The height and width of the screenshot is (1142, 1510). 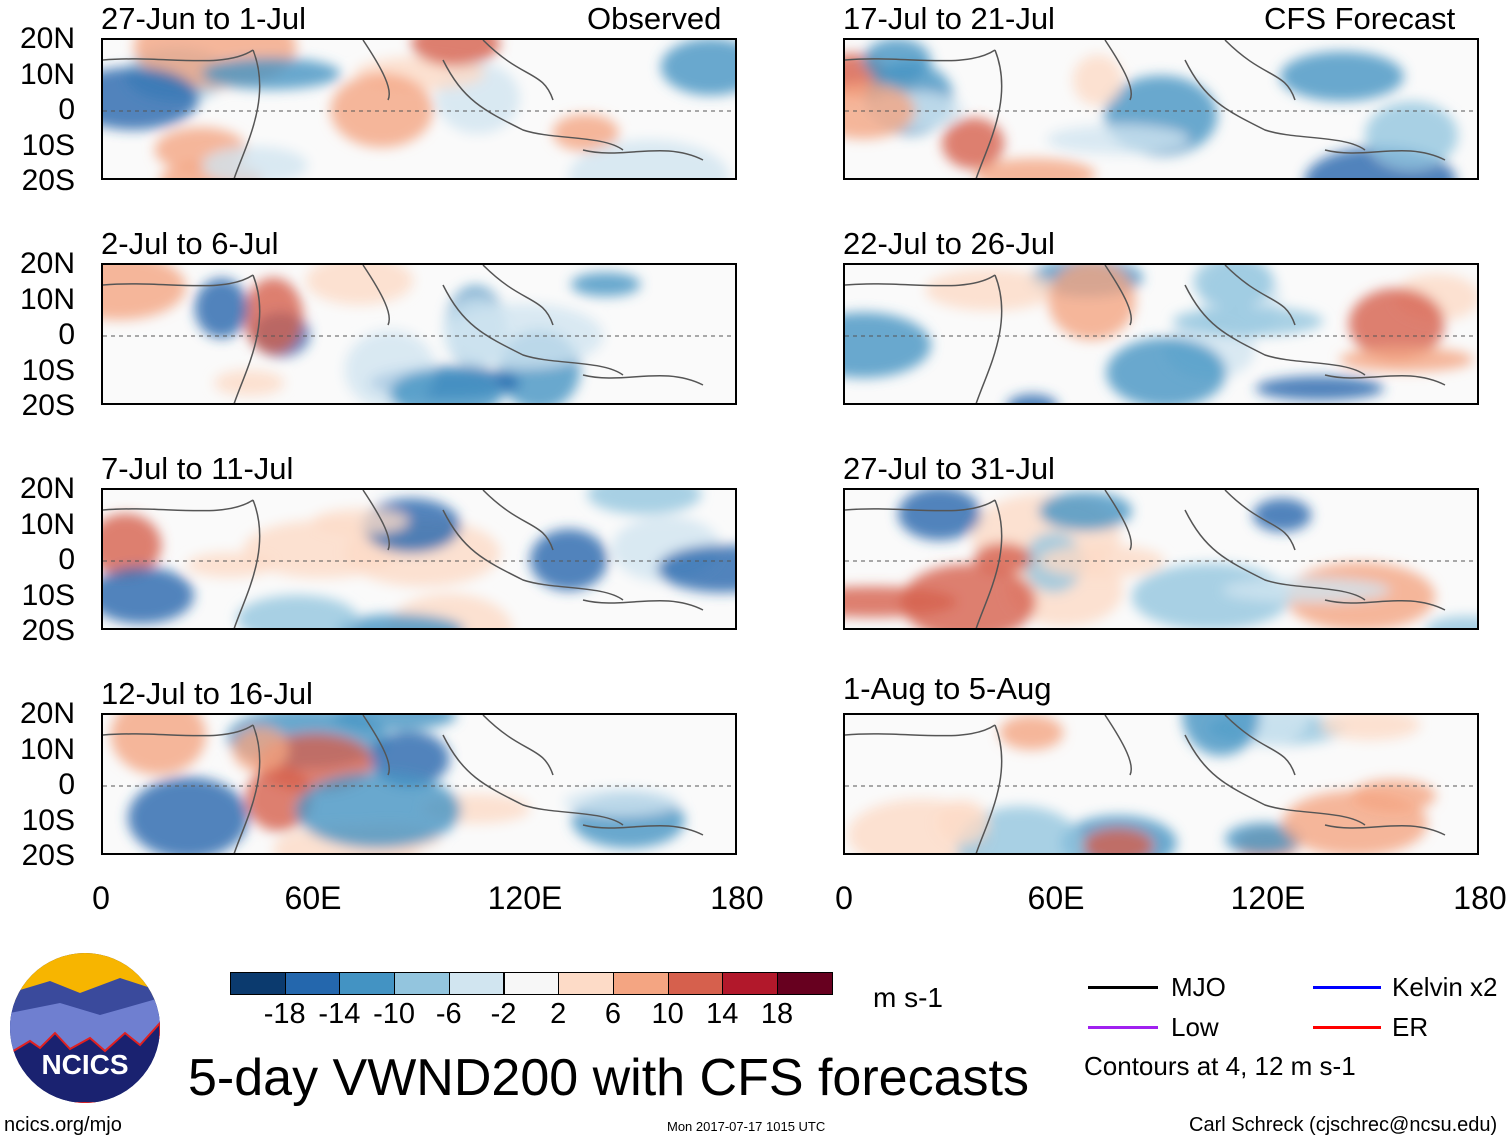 I want to click on colorbar-label: -2, so click(x=503, y=1014).